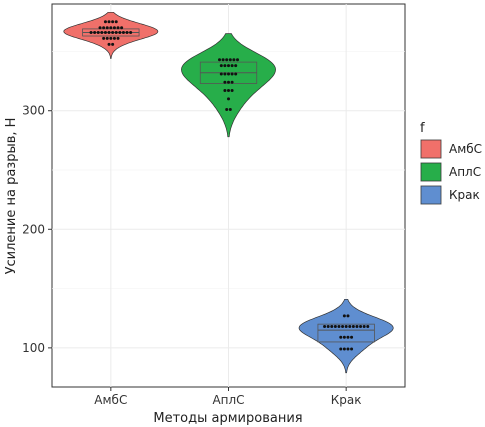  I want to click on legend-label: АмбС, so click(465, 149).